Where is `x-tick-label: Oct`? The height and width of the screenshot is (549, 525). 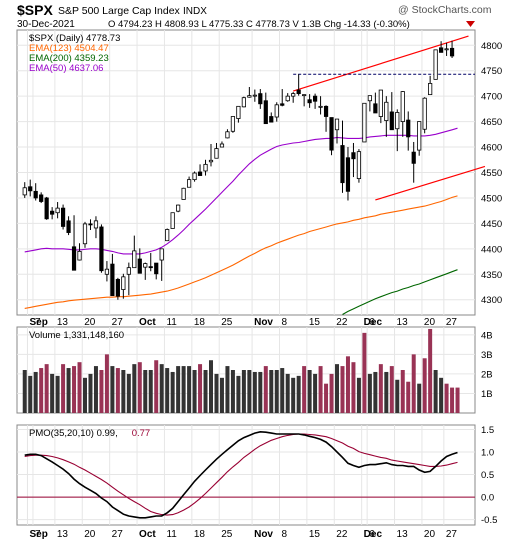 x-tick-label: Oct is located at coordinates (147, 534).